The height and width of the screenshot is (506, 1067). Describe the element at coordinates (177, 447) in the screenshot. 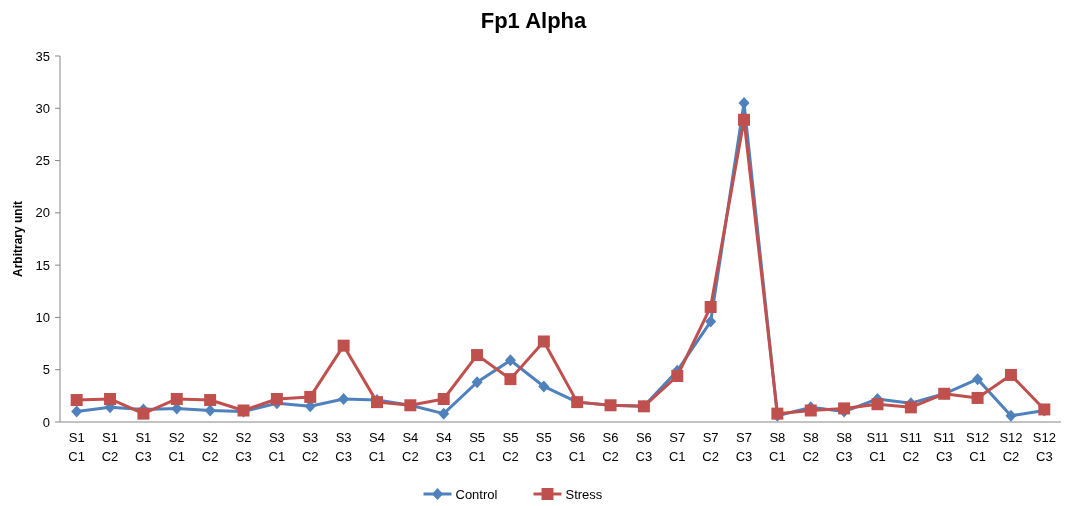

I see `x-tick-label: S2 C1` at that location.